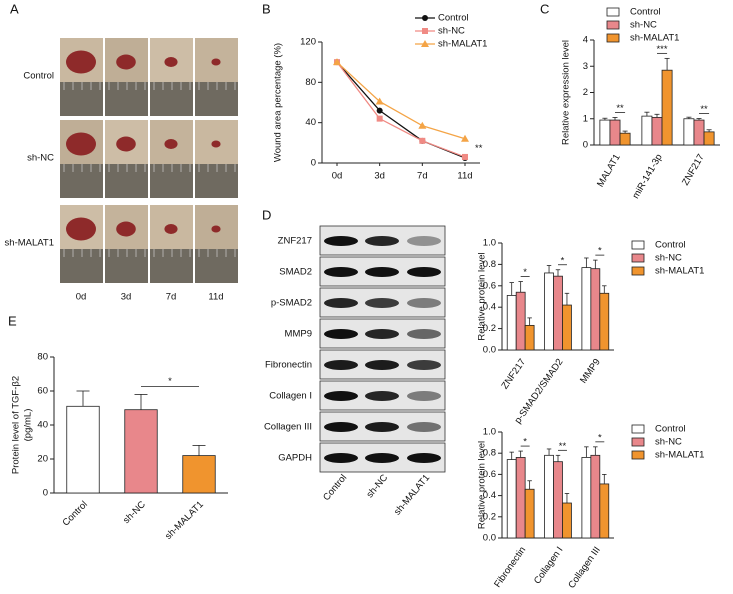 The height and width of the screenshot is (594, 733). What do you see at coordinates (74, 513) in the screenshot?
I see `x-tick-label: Control` at bounding box center [74, 513].